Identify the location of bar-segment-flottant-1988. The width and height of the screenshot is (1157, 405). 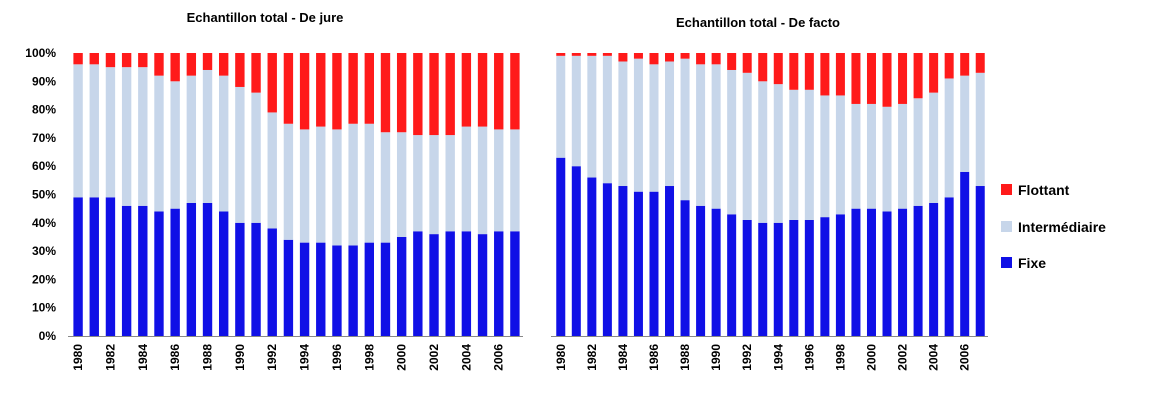
(685, 56).